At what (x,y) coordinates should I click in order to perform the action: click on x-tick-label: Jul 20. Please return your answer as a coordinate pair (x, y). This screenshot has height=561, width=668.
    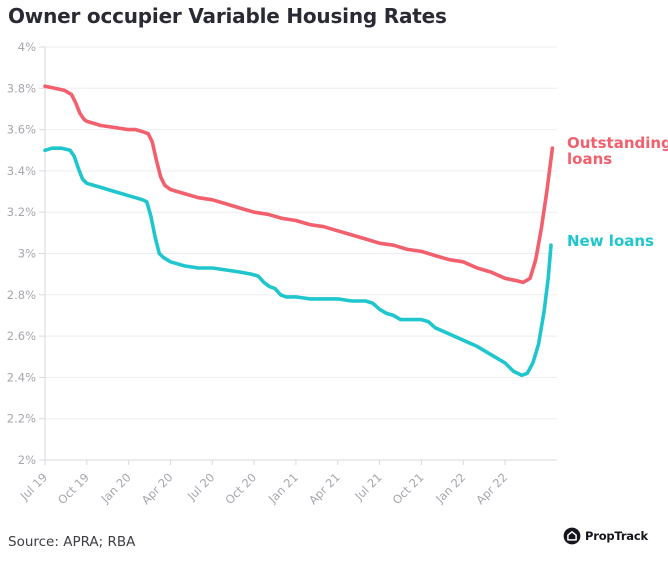
    Looking at the image, I should click on (200, 486).